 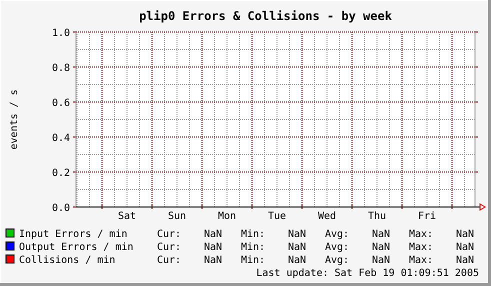 What do you see at coordinates (227, 216) in the screenshot?
I see `x-tick-label: Mon` at bounding box center [227, 216].